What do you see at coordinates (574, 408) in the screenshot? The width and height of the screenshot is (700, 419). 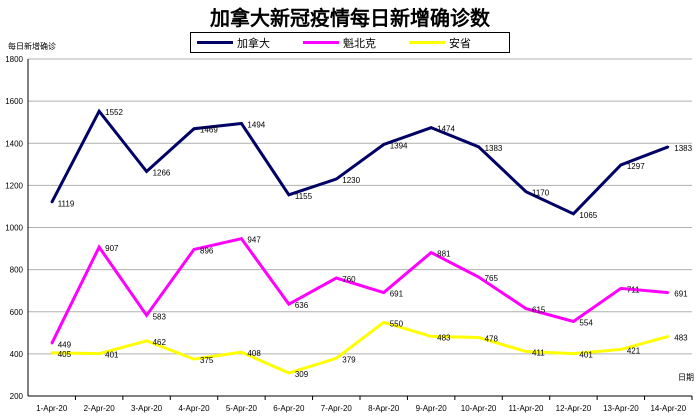 I see `x-tick-label: 12-Apr-20` at bounding box center [574, 408].